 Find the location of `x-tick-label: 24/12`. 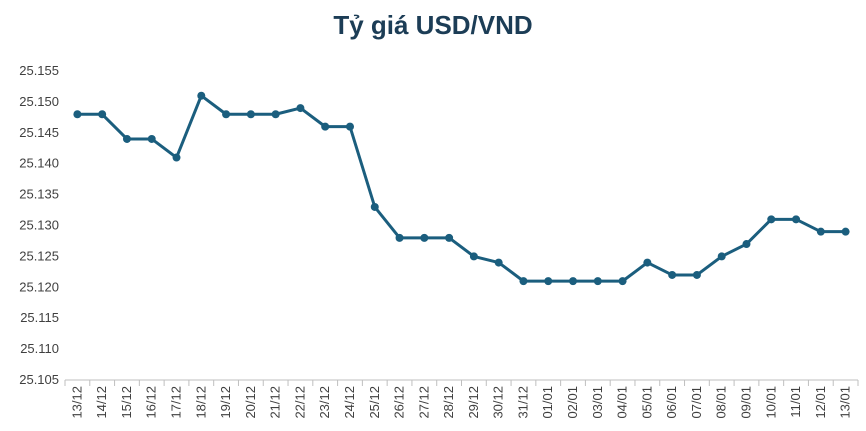

x-tick-label: 24/12 is located at coordinates (349, 402).